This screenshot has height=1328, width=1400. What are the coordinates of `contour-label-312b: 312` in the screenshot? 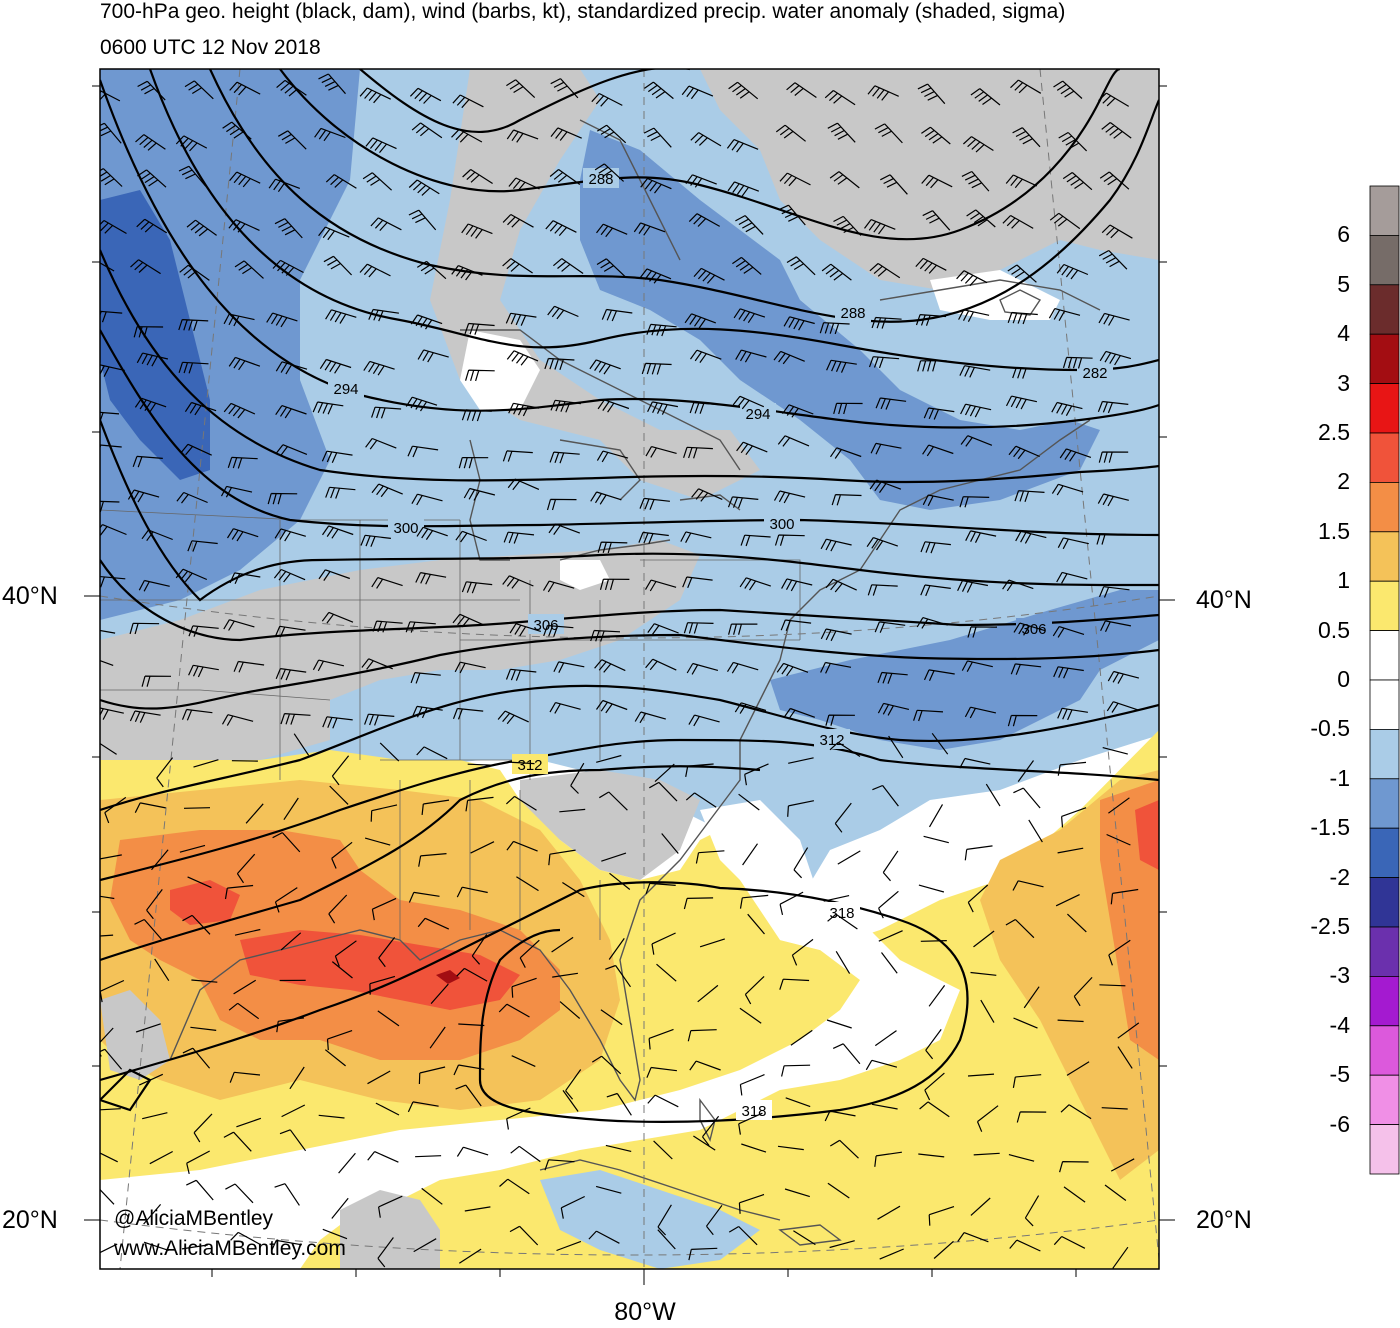 It's located at (831, 740).